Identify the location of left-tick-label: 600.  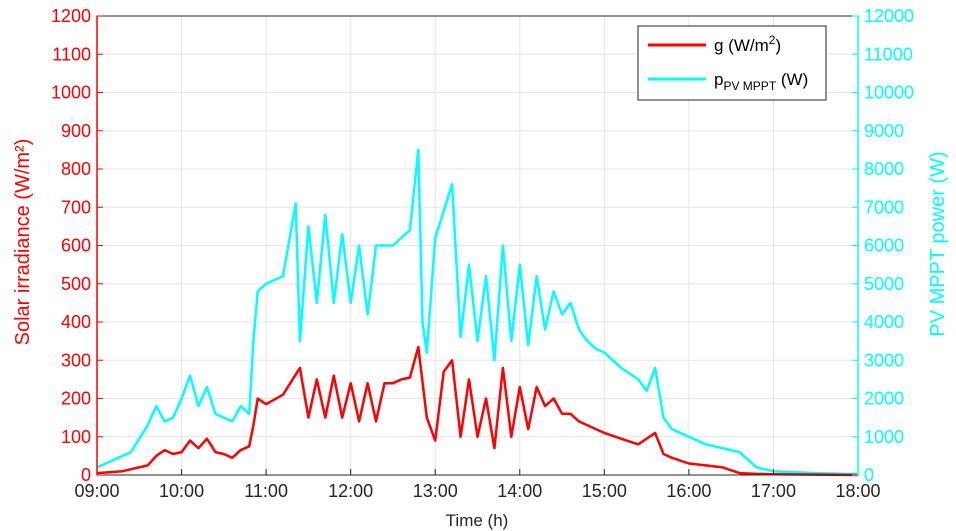
(76, 246).